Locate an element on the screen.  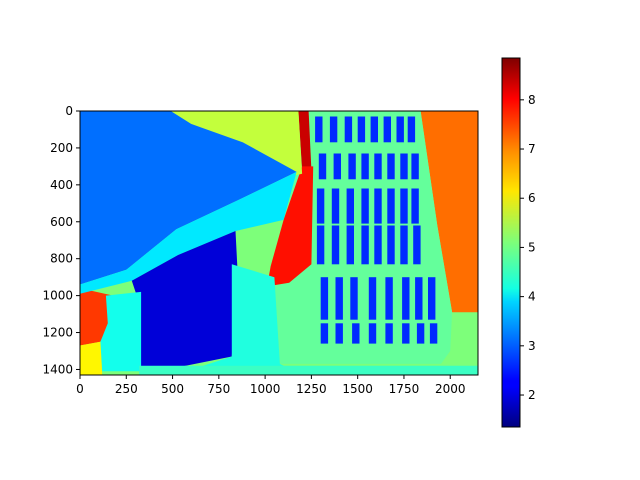
colorbar-tick-label: 2 is located at coordinates (532, 395).